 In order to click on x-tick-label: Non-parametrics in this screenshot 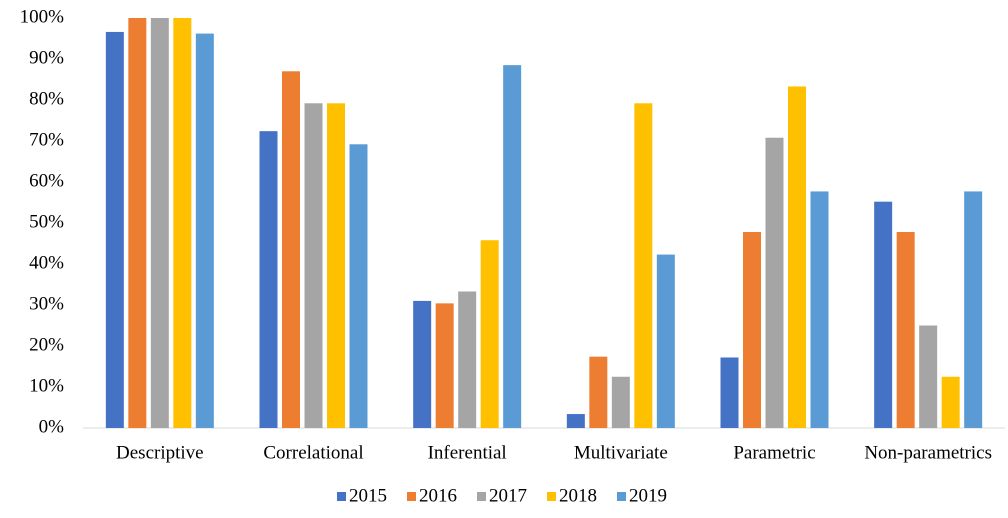, I will do `click(928, 452)`.